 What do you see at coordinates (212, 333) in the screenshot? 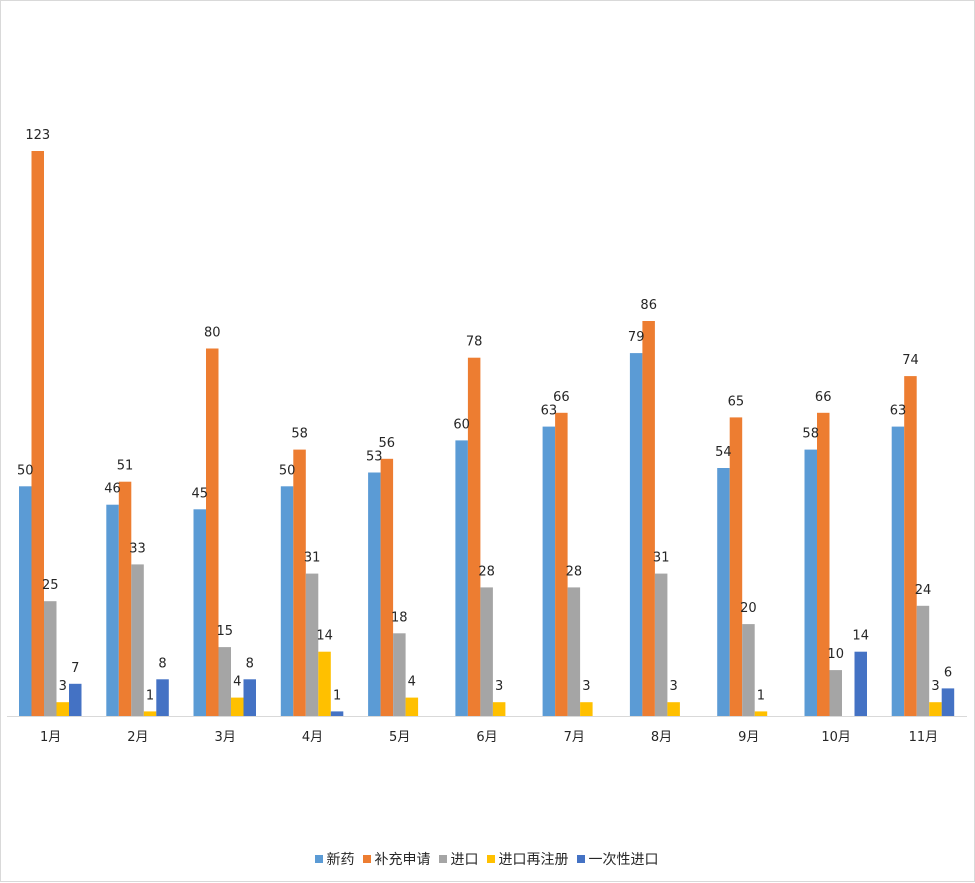
I see `data-label-补充申请-3月: 80` at bounding box center [212, 333].